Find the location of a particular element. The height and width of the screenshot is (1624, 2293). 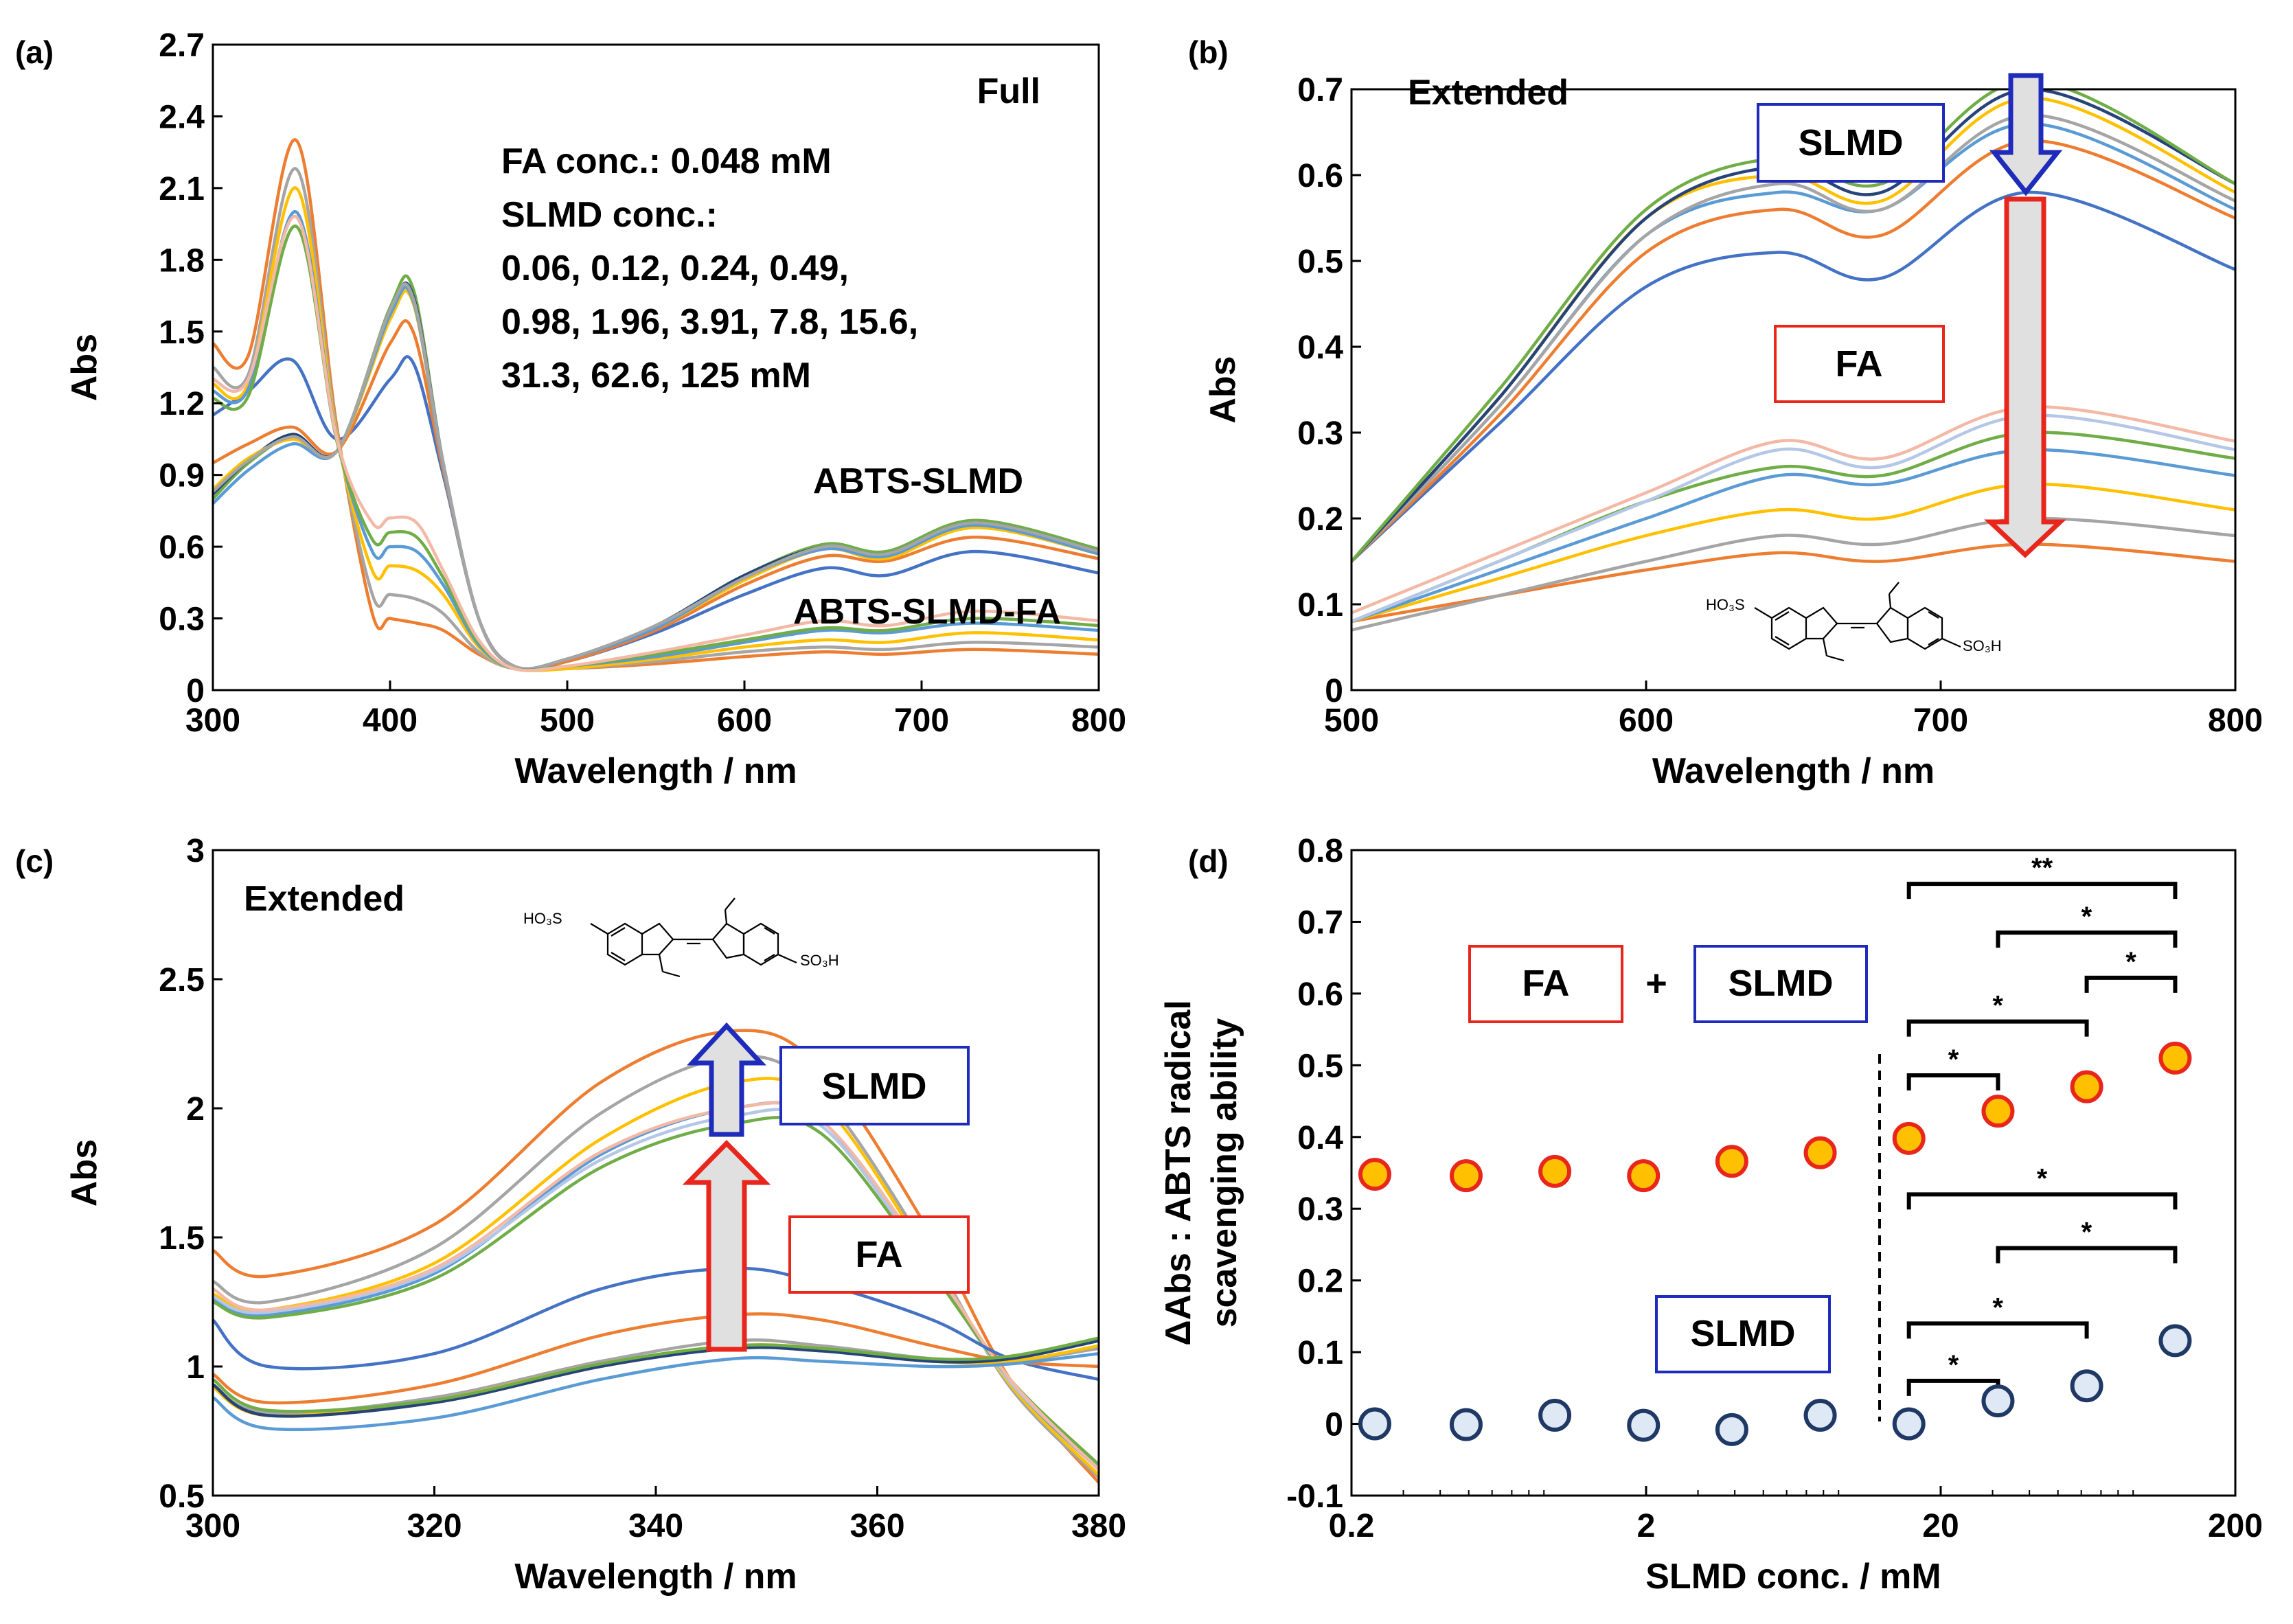

panel-b-mode-label: Extended is located at coordinates (1488, 93).